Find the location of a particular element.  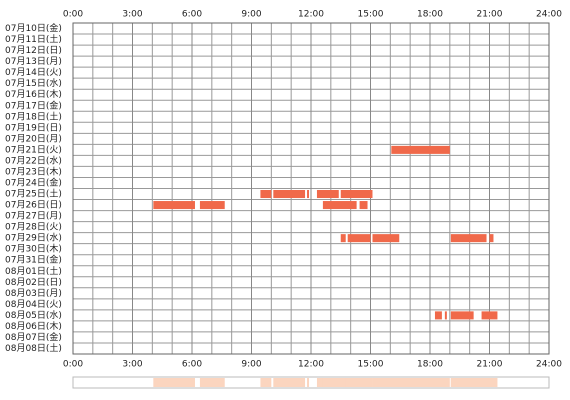

y-tick-label: 07月29日(水) is located at coordinates (33, 238).